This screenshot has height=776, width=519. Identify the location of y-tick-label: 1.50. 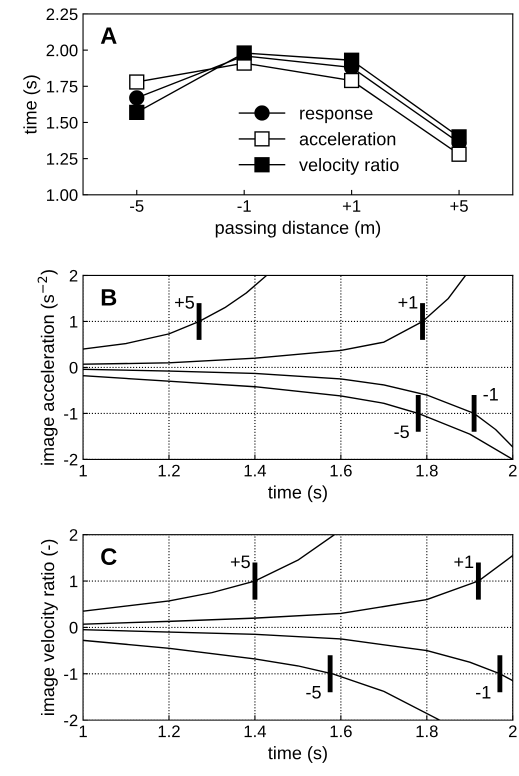
(62, 122).